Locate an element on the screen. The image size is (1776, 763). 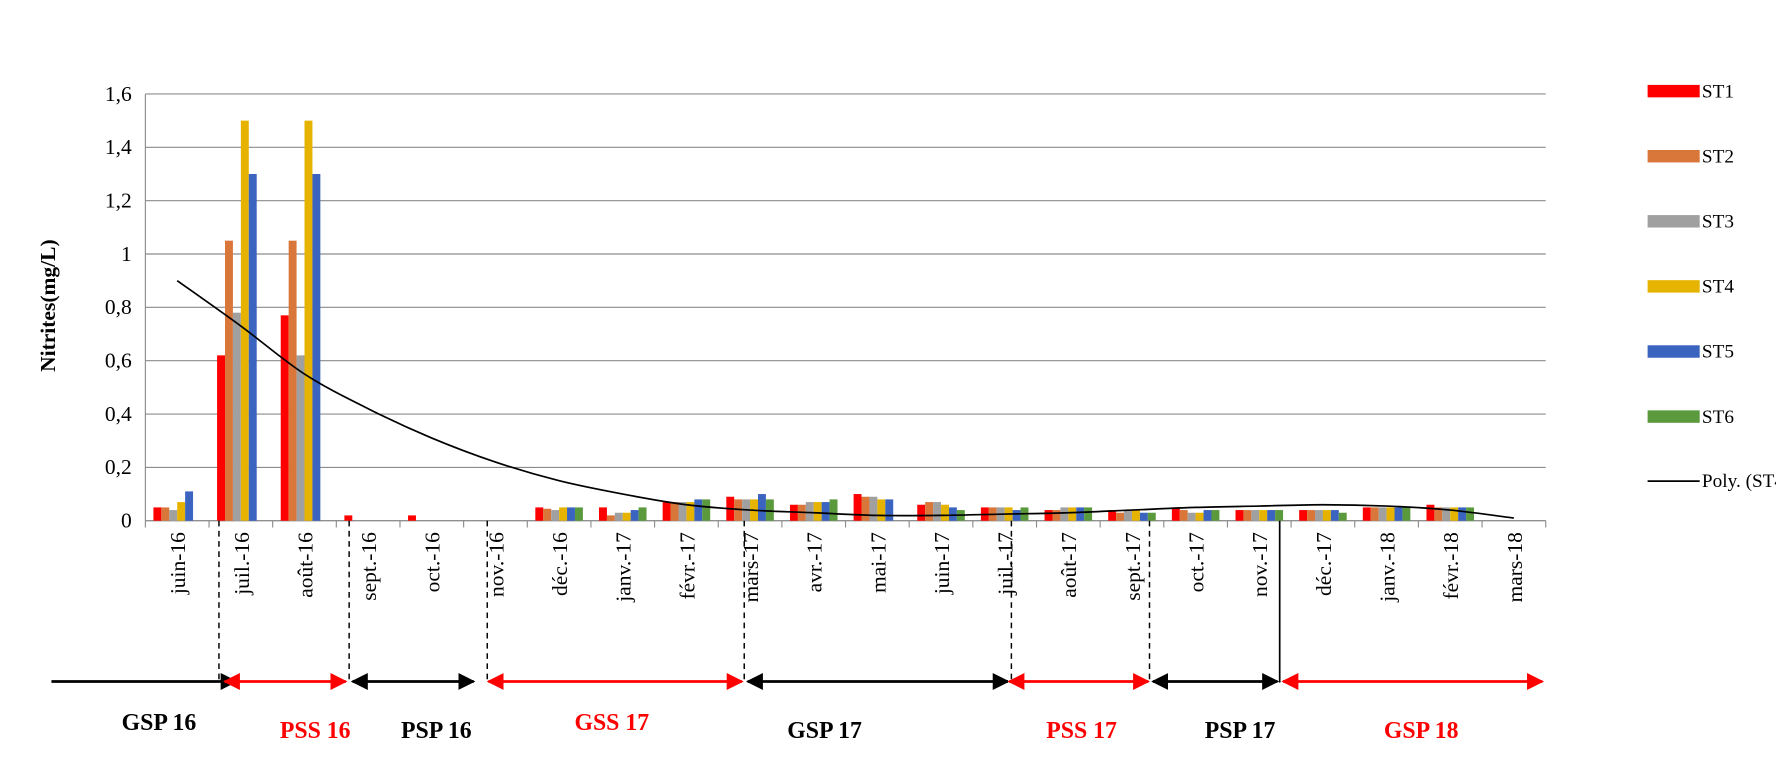
y-tick-label: 1 is located at coordinates (126, 254).